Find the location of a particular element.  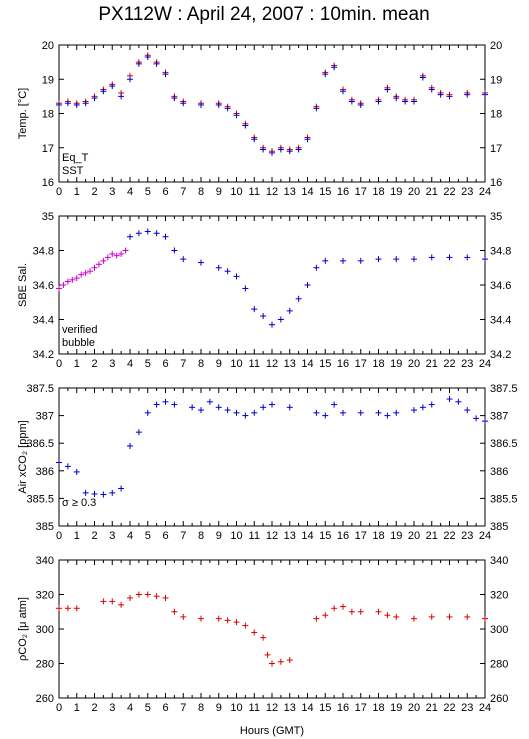

x-tick-label: 3 is located at coordinates (112, 708).